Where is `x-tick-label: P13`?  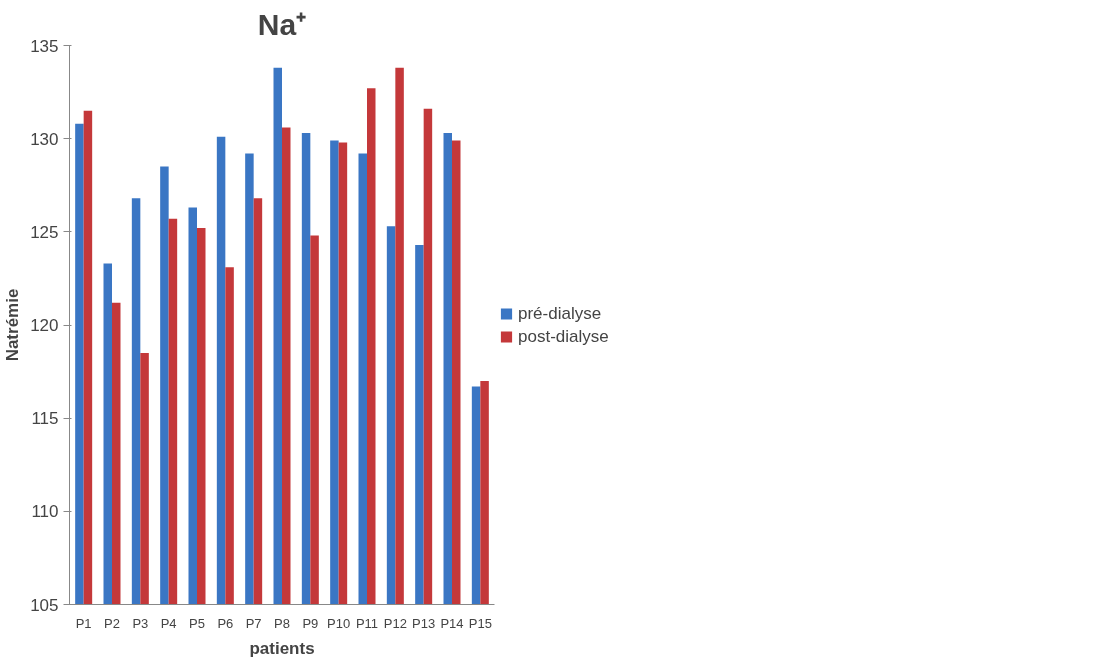
x-tick-label: P13 is located at coordinates (424, 623).